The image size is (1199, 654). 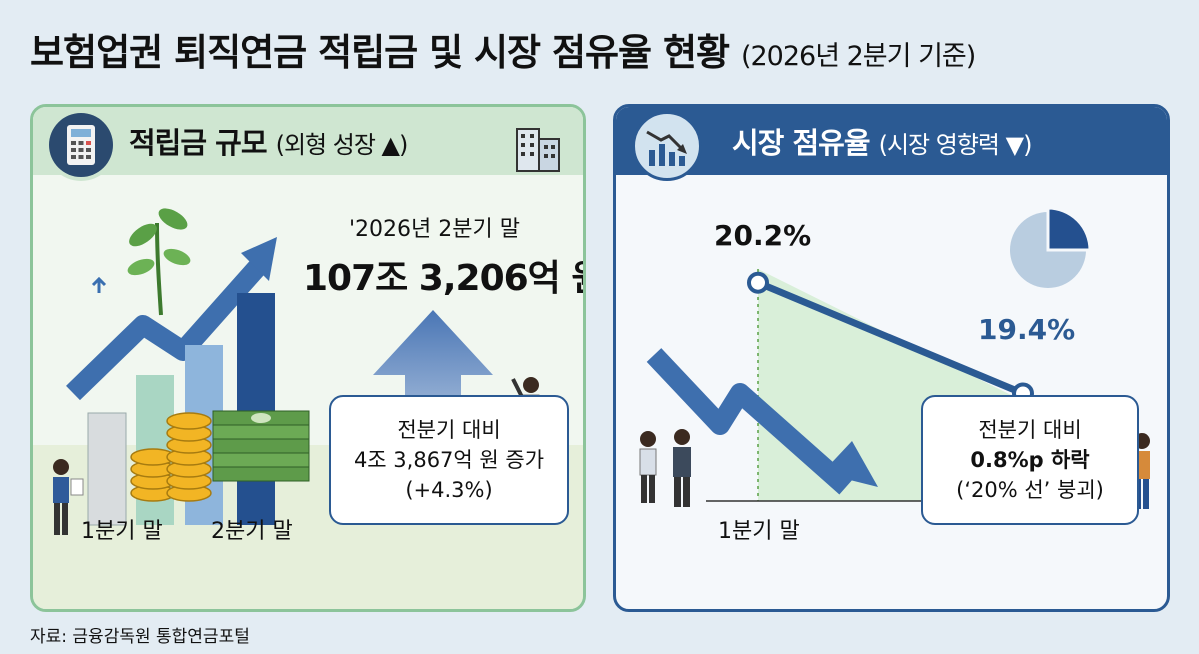 What do you see at coordinates (758, 282) in the screenshot?
I see `share-point-q1` at bounding box center [758, 282].